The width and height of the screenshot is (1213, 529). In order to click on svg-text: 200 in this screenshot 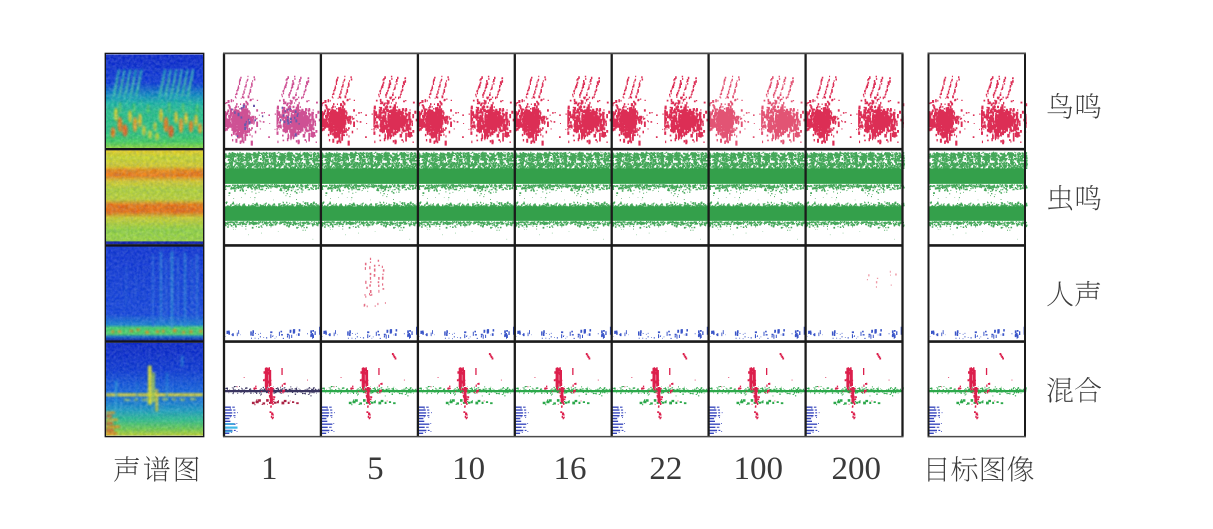, I will do `click(856, 469)`.